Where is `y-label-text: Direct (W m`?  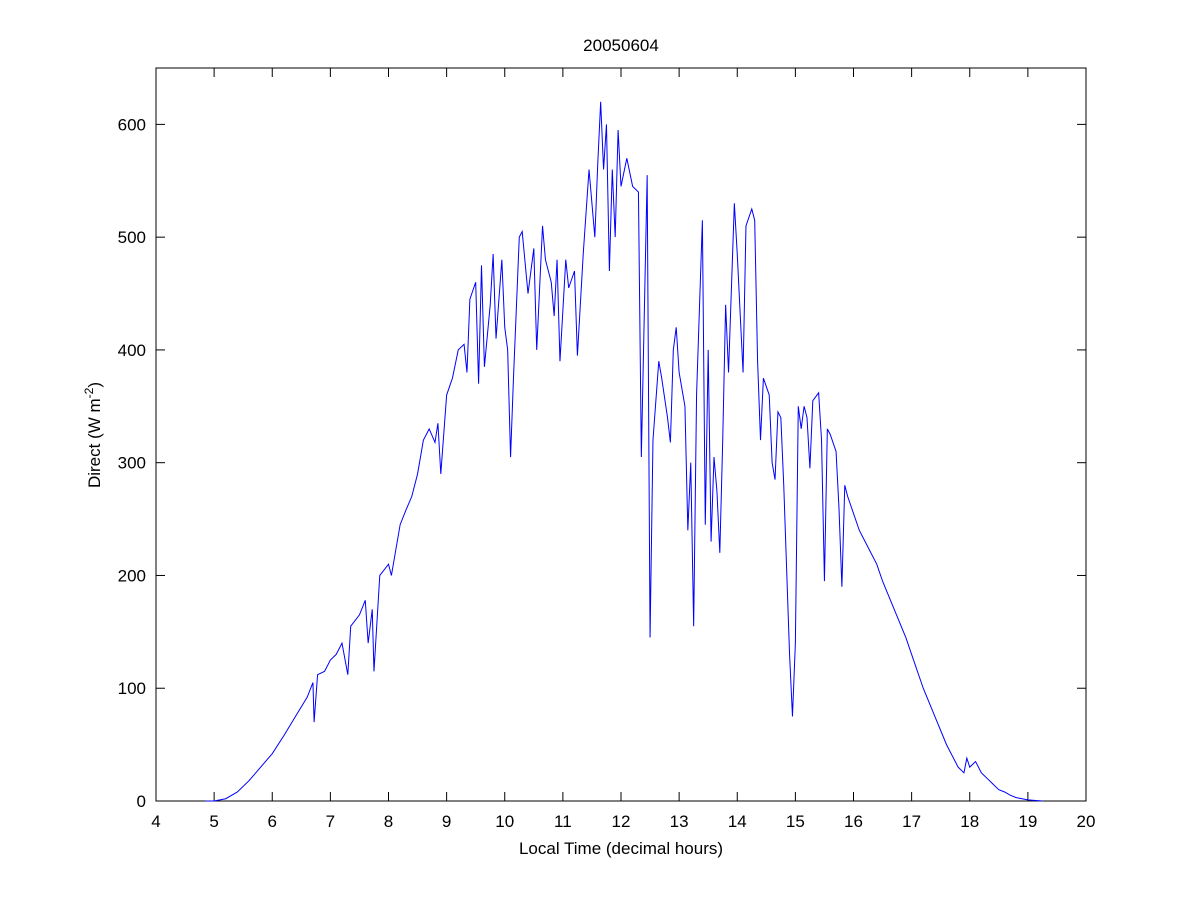 y-label-text: Direct (W m is located at coordinates (94, 443).